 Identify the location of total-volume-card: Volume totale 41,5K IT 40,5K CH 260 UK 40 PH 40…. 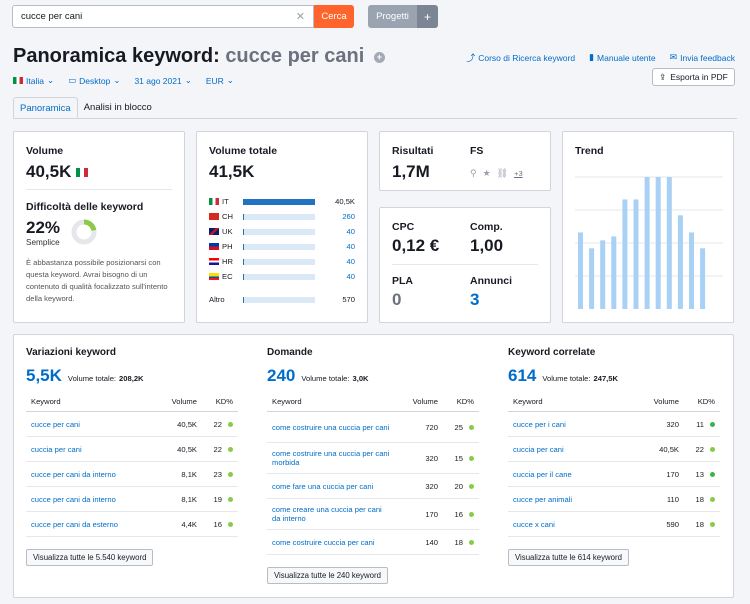
(282, 227).